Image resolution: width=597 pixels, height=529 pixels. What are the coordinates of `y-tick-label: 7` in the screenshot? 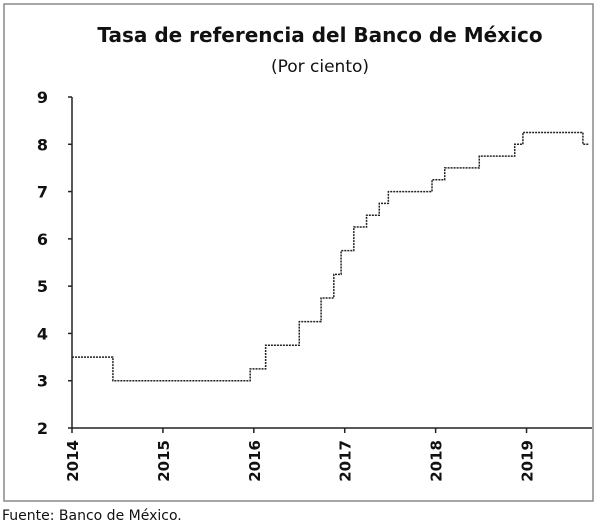 It's located at (42, 192).